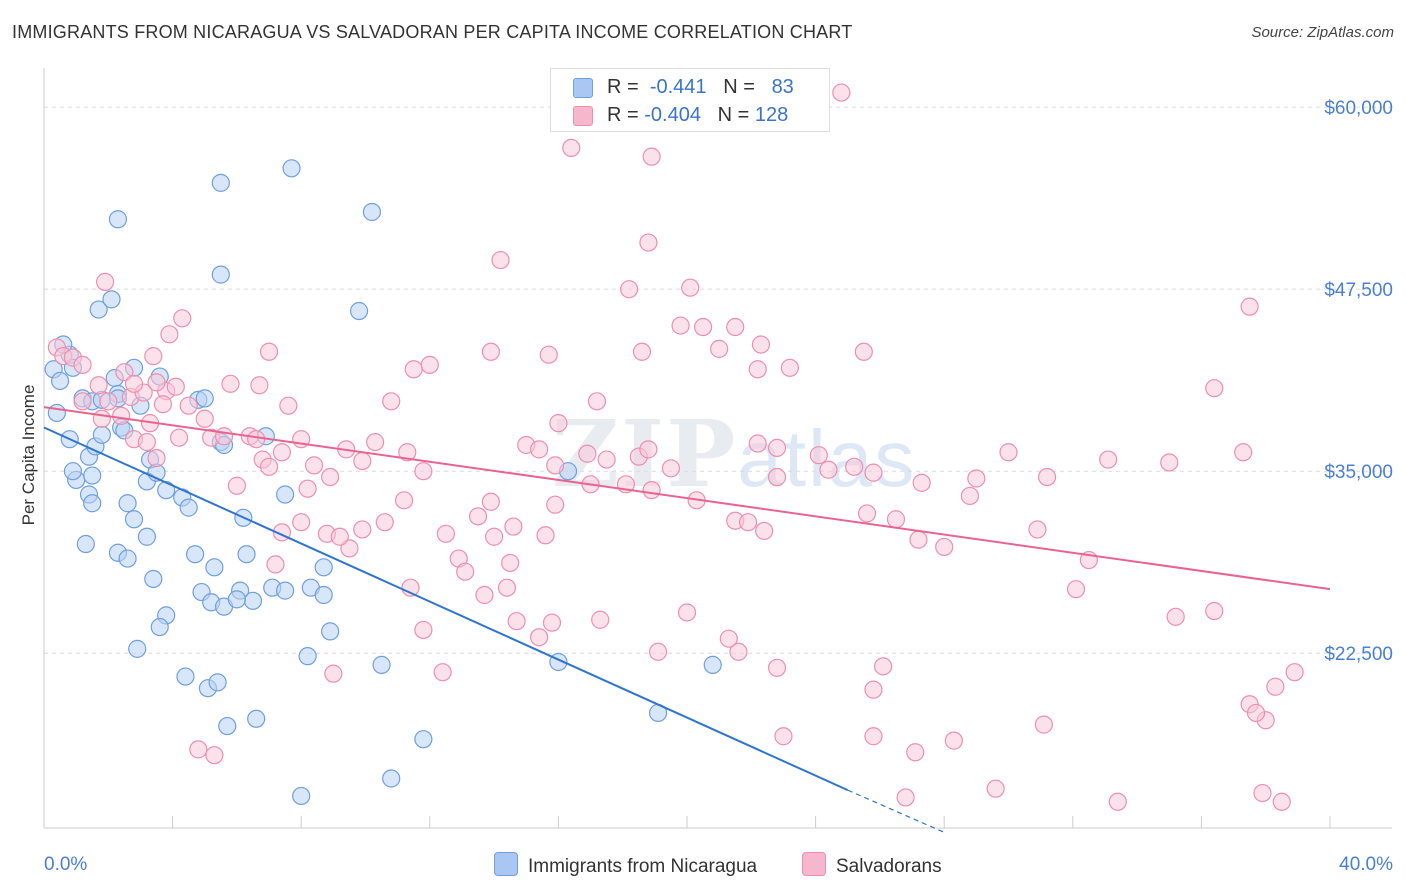 This screenshot has width=1406, height=892. I want to click on x-tick-label-max: 40.0%, so click(1366, 864).